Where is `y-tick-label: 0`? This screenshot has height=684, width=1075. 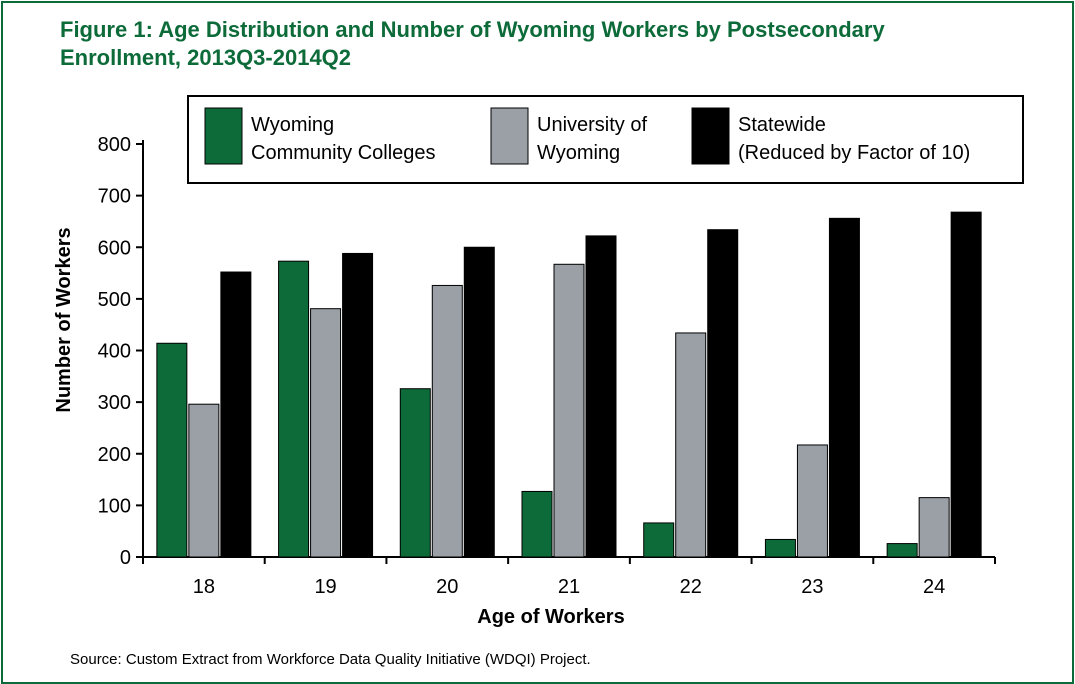
y-tick-label: 0 is located at coordinates (125, 558).